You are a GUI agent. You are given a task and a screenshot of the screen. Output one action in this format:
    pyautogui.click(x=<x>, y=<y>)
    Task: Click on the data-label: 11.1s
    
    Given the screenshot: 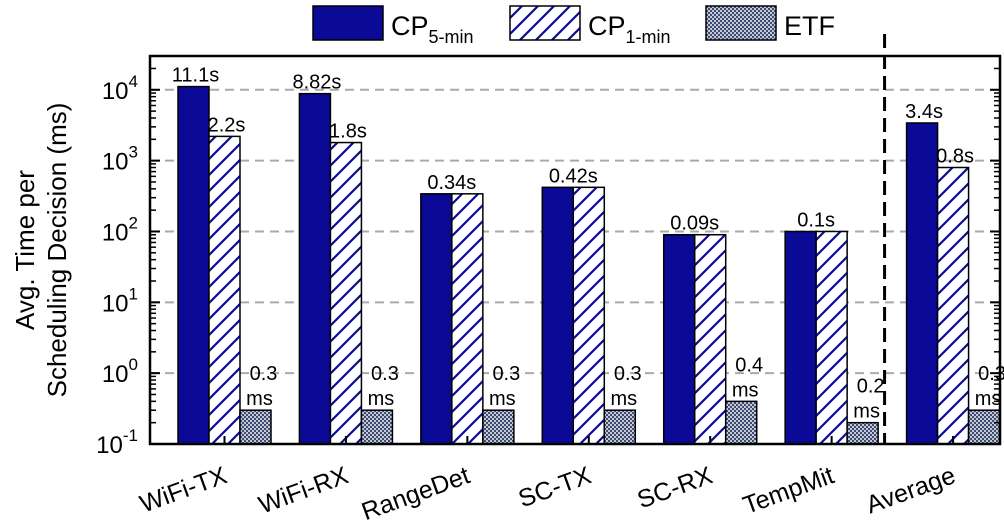 What is the action you would take?
    pyautogui.click(x=195, y=76)
    